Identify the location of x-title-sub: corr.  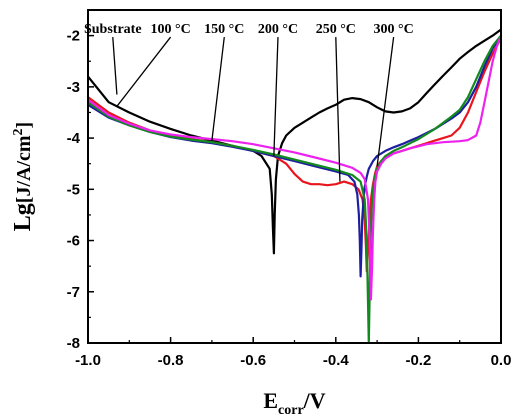
(291, 410).